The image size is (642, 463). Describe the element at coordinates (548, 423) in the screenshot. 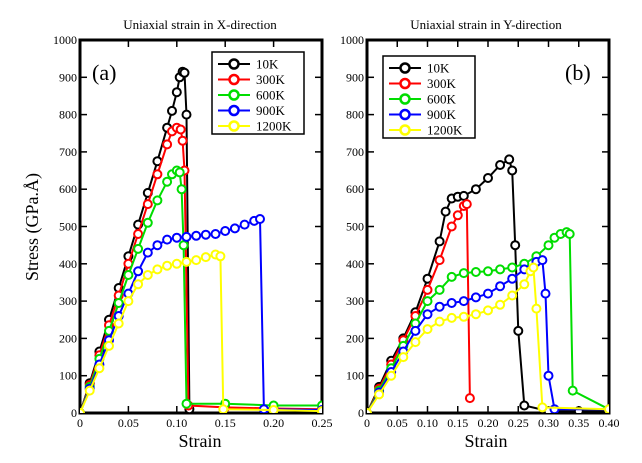

I see `panel-b-xtick-label: 0.30` at that location.